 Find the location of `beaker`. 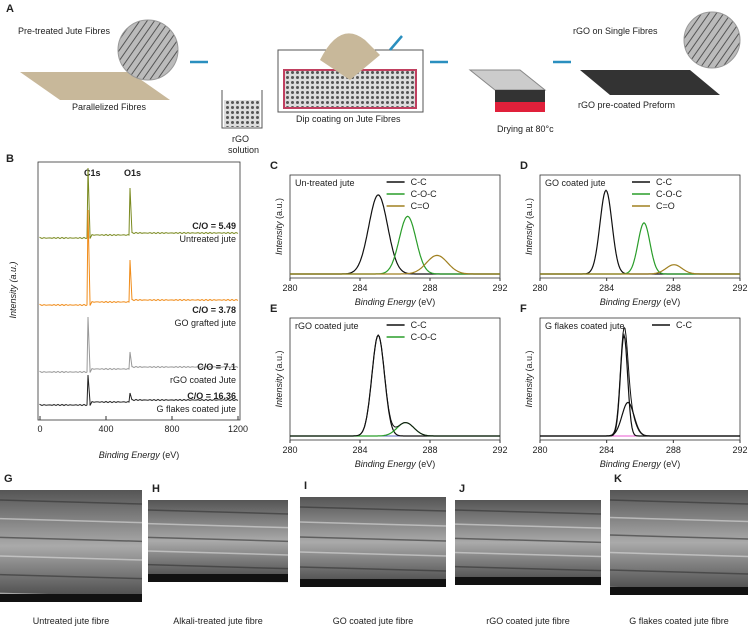

beaker is located at coordinates (242, 109).